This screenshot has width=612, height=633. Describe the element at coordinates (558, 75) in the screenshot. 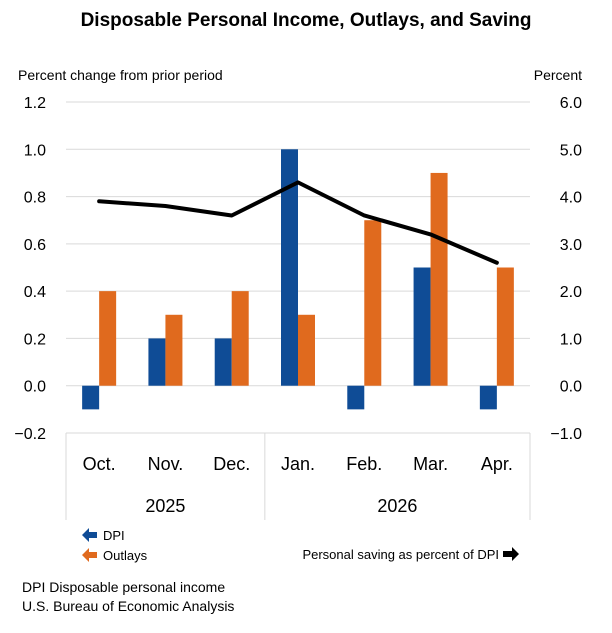

I see `right-axis-title: Percent` at that location.